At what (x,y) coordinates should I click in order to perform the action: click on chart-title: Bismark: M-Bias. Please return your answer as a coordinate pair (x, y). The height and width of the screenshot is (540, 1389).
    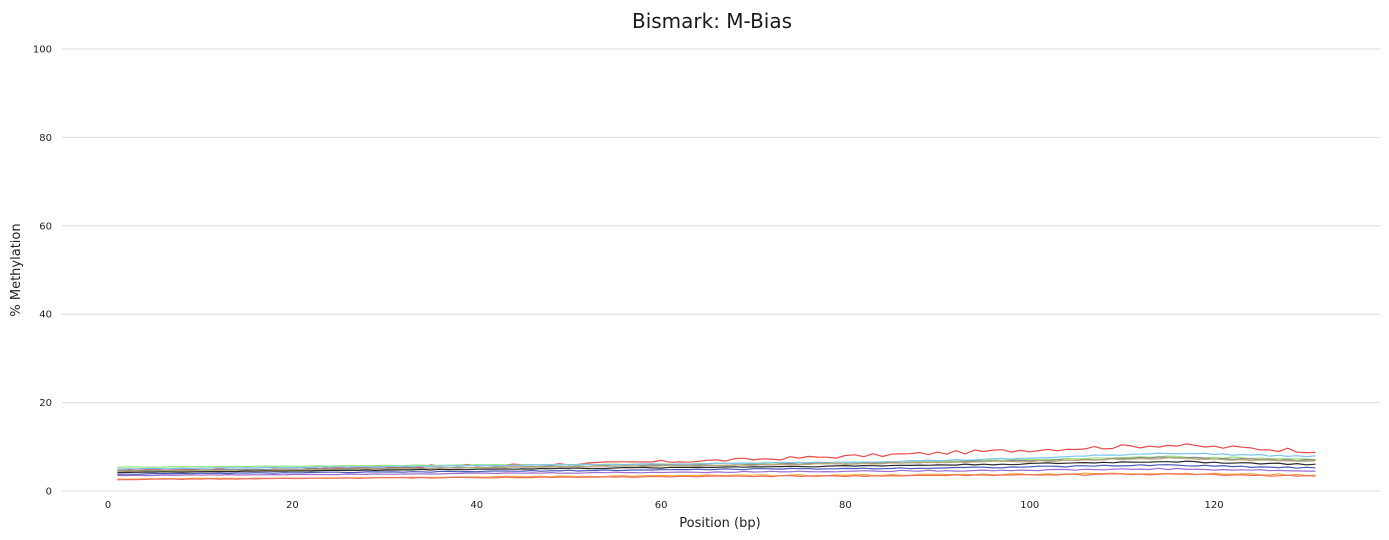
    Looking at the image, I should click on (712, 21).